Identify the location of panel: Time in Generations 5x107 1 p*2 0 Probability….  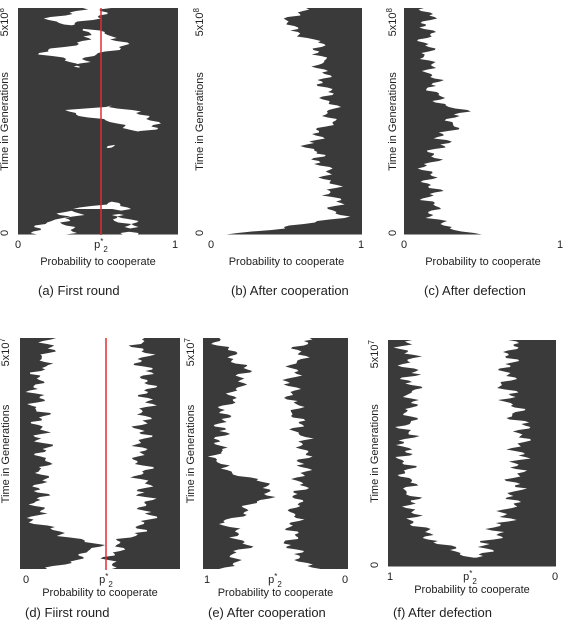
(265, 478).